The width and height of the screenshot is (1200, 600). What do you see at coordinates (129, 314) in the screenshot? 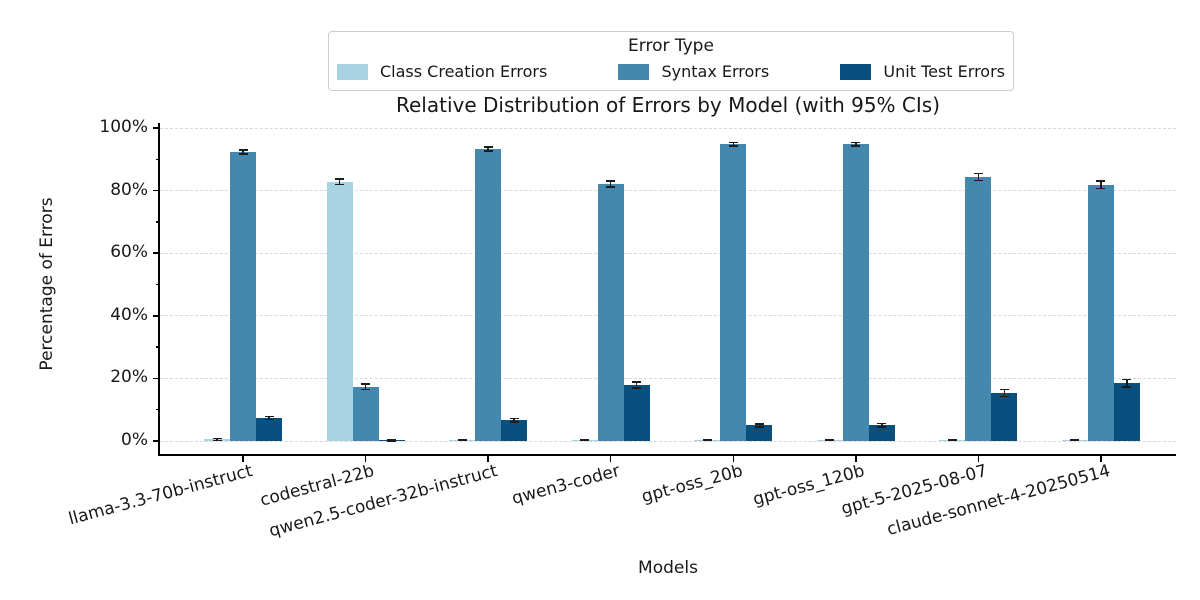
I see `y-tick-label: 40%` at bounding box center [129, 314].